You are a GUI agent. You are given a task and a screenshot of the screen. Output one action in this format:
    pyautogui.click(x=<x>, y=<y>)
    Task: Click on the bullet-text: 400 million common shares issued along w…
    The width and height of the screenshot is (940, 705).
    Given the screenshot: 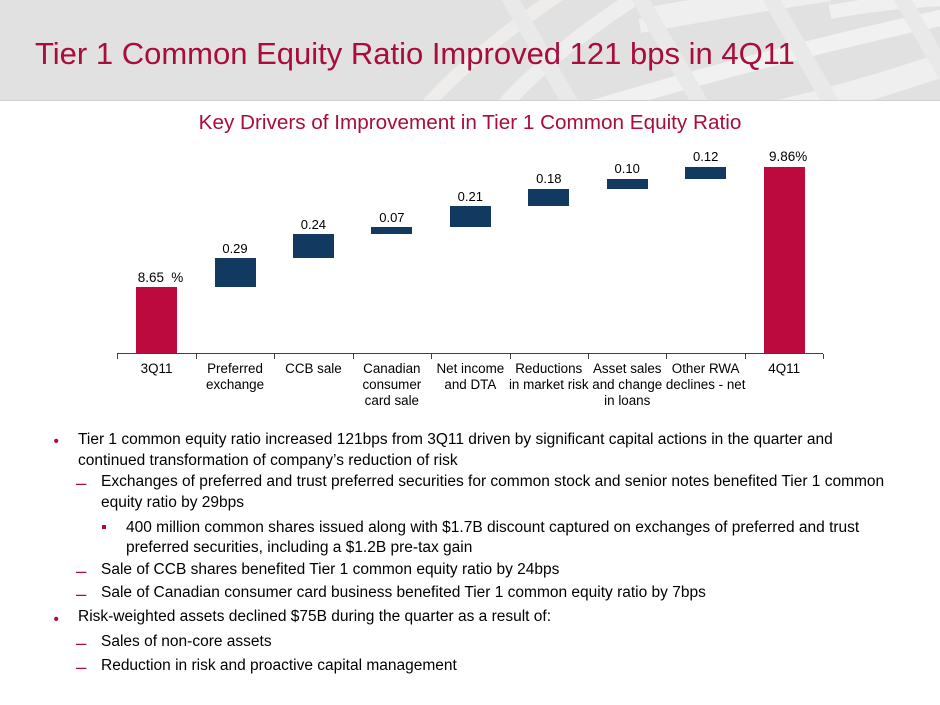 What is the action you would take?
    pyautogui.click(x=493, y=537)
    